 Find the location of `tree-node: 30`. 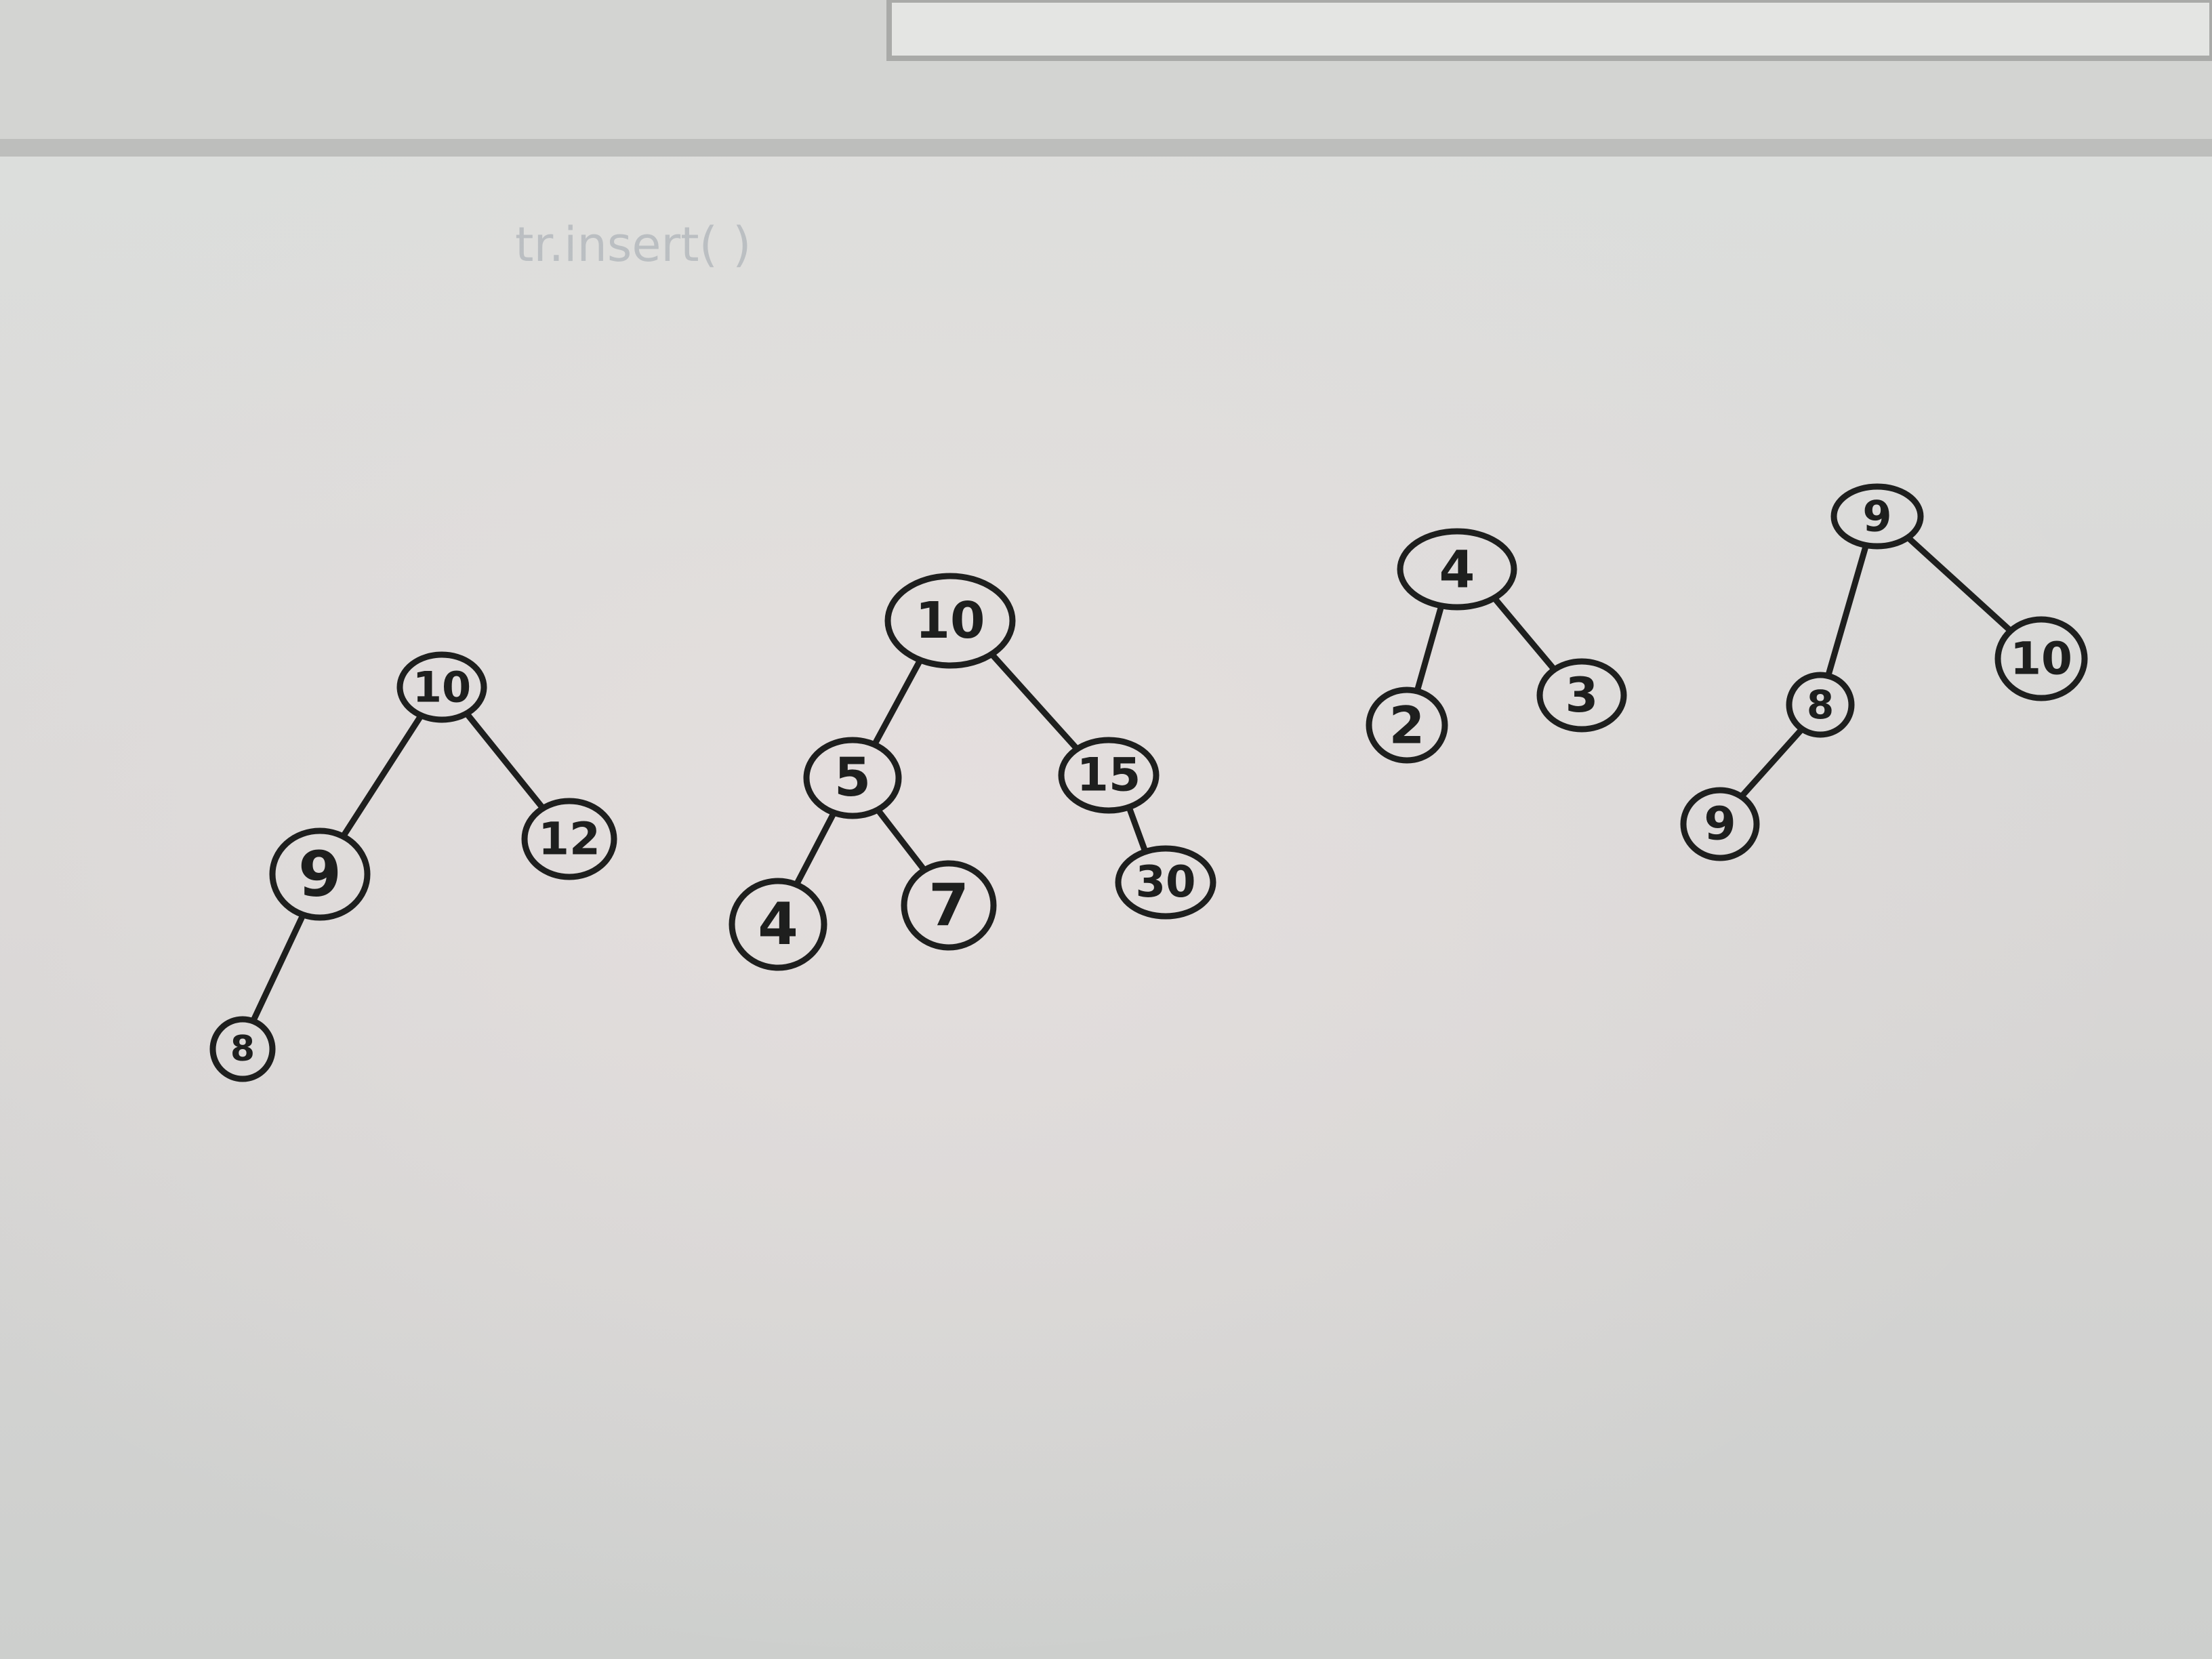

tree-node: 30 is located at coordinates (1165, 883).